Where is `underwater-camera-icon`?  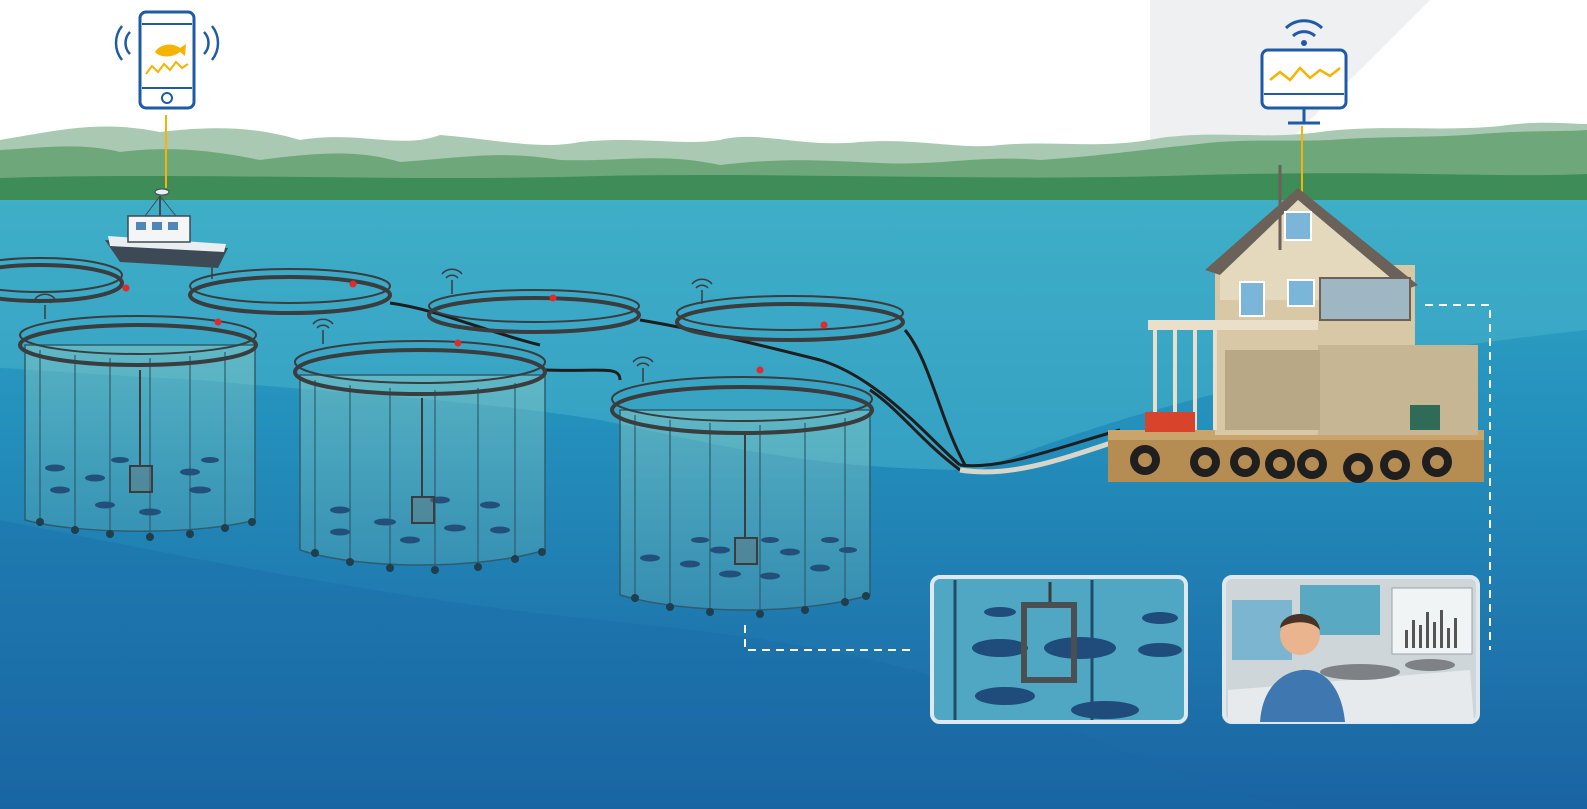 underwater-camera-icon is located at coordinates (443, 467).